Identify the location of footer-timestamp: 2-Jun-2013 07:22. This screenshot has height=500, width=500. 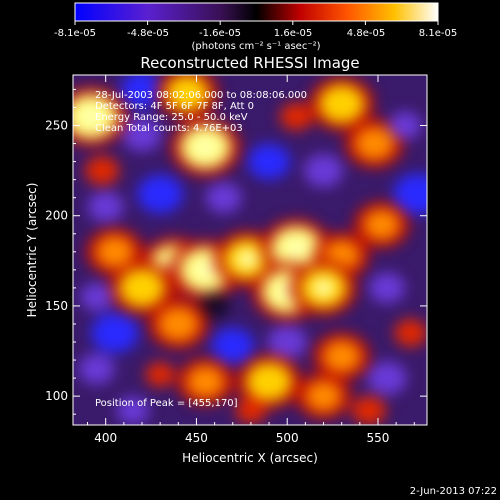
(453, 491).